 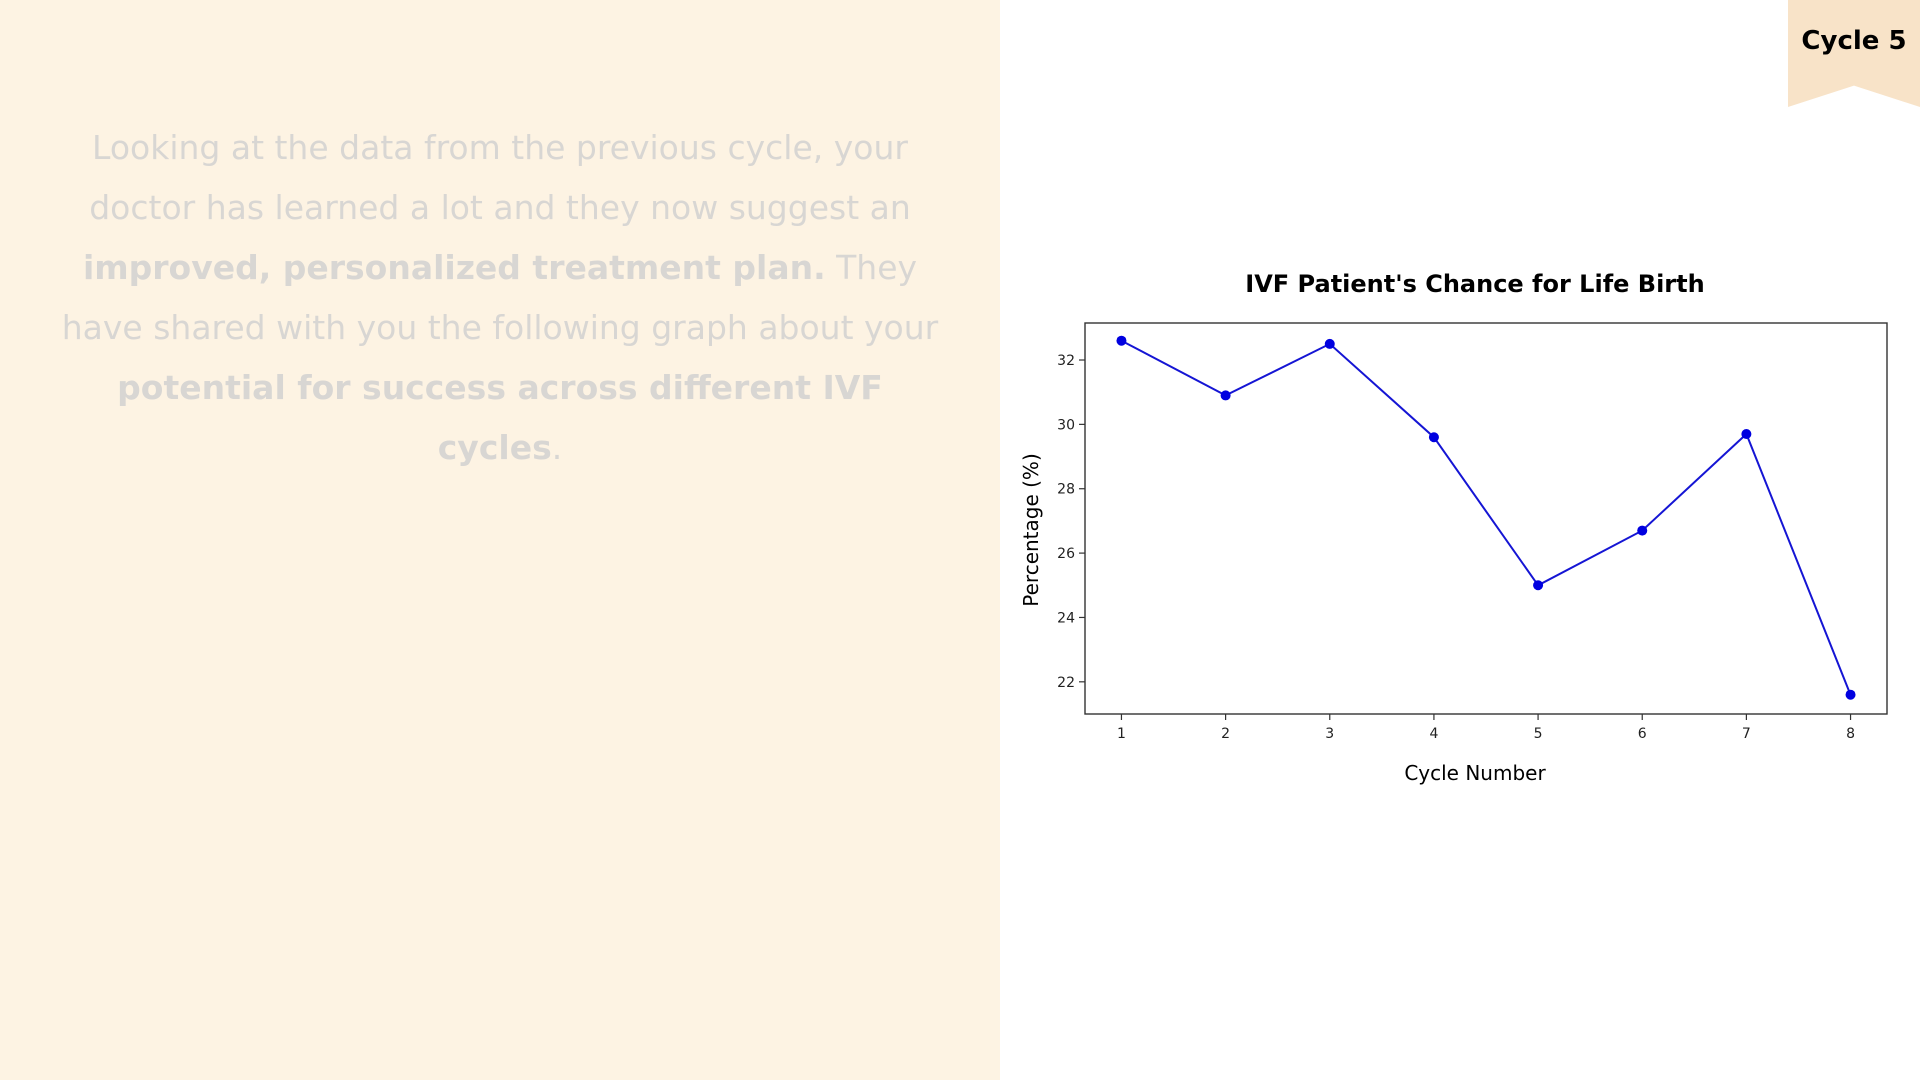 I want to click on x-tick-label: 6, so click(x=1642, y=734).